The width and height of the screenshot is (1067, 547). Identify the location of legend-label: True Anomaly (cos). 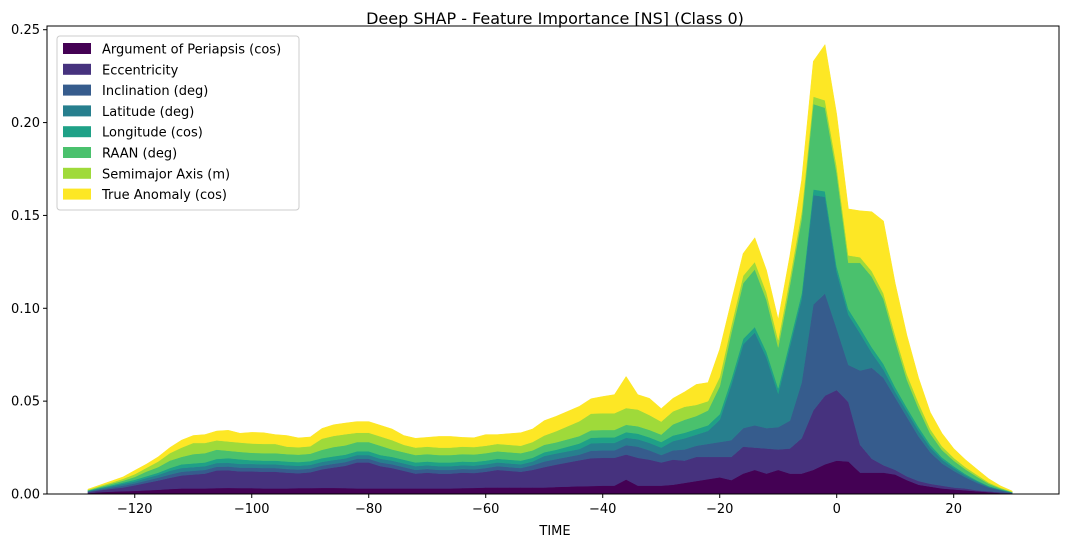
(164, 195).